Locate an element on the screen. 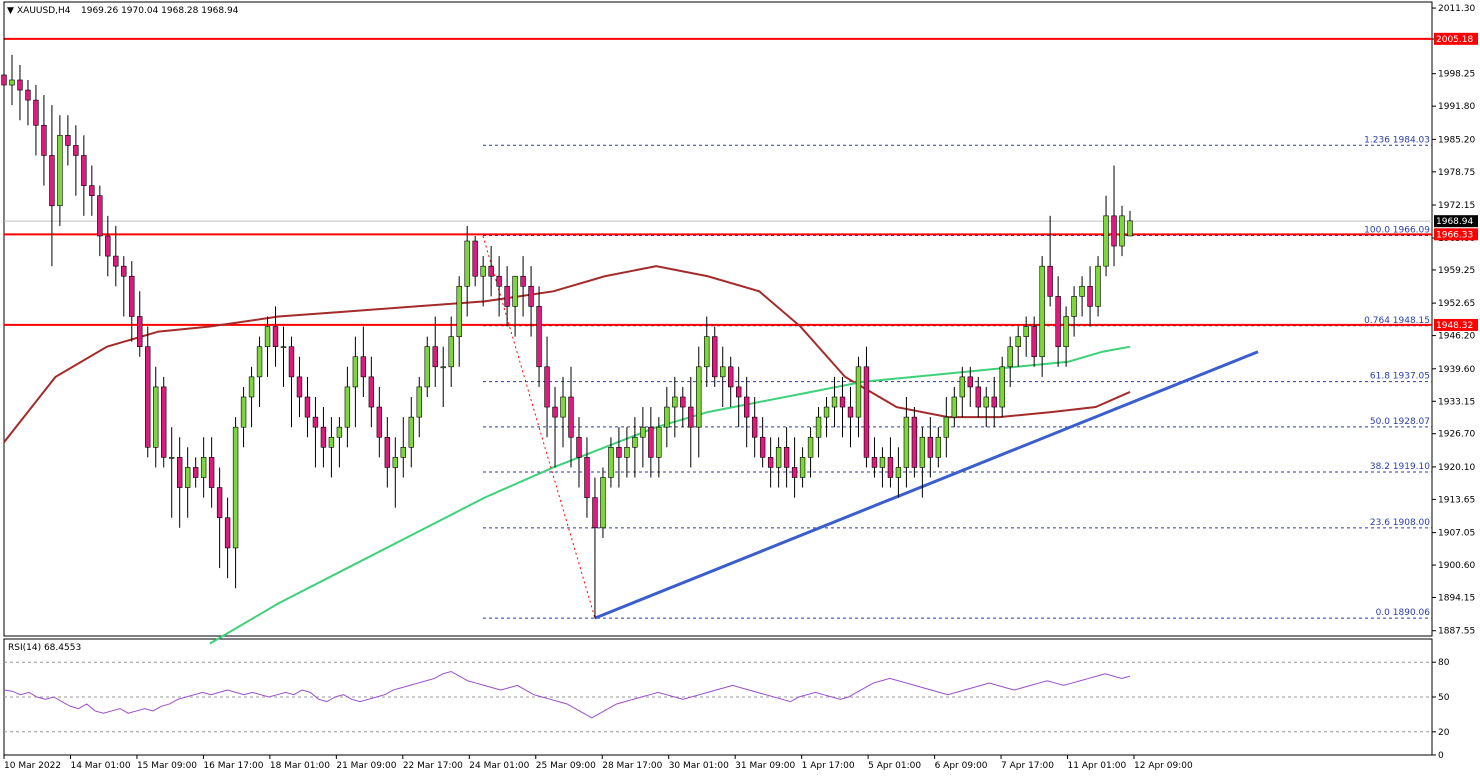 The height and width of the screenshot is (776, 1480). time-tick-label: 1 Apr 17:00 is located at coordinates (828, 766).